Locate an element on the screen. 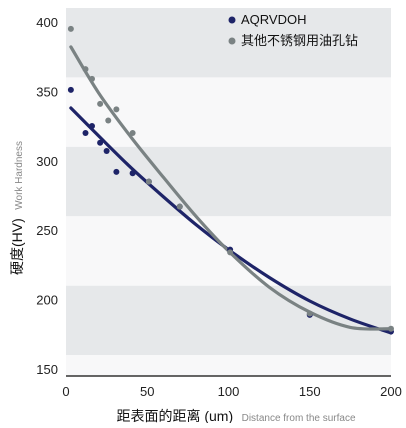  x-tick-labels: 0 50 100 150 200 is located at coordinates (231, 391).